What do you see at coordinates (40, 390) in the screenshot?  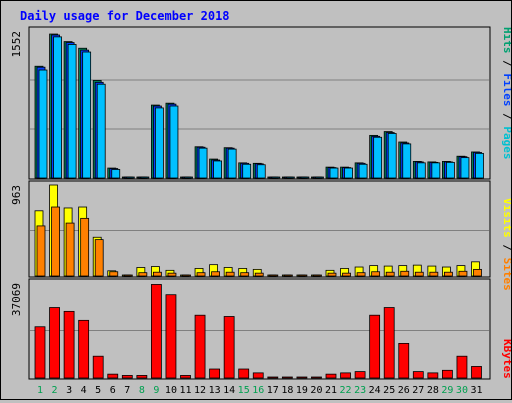 I see `day-label-1: 1` at bounding box center [40, 390].